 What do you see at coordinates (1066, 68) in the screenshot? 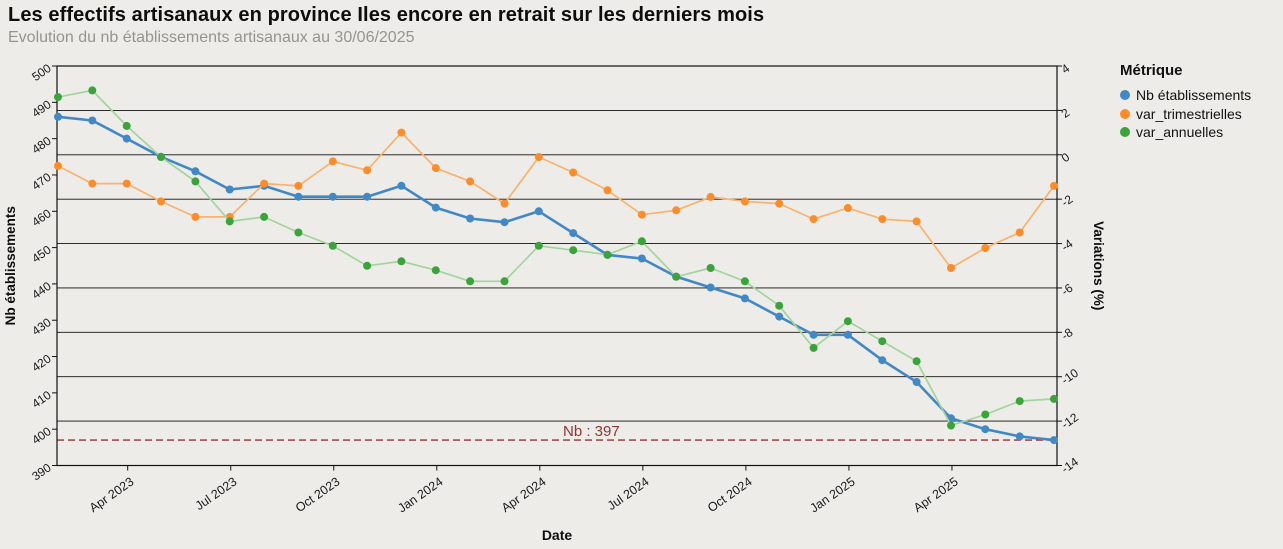
I see `y-right-tick-label: 4` at bounding box center [1066, 68].